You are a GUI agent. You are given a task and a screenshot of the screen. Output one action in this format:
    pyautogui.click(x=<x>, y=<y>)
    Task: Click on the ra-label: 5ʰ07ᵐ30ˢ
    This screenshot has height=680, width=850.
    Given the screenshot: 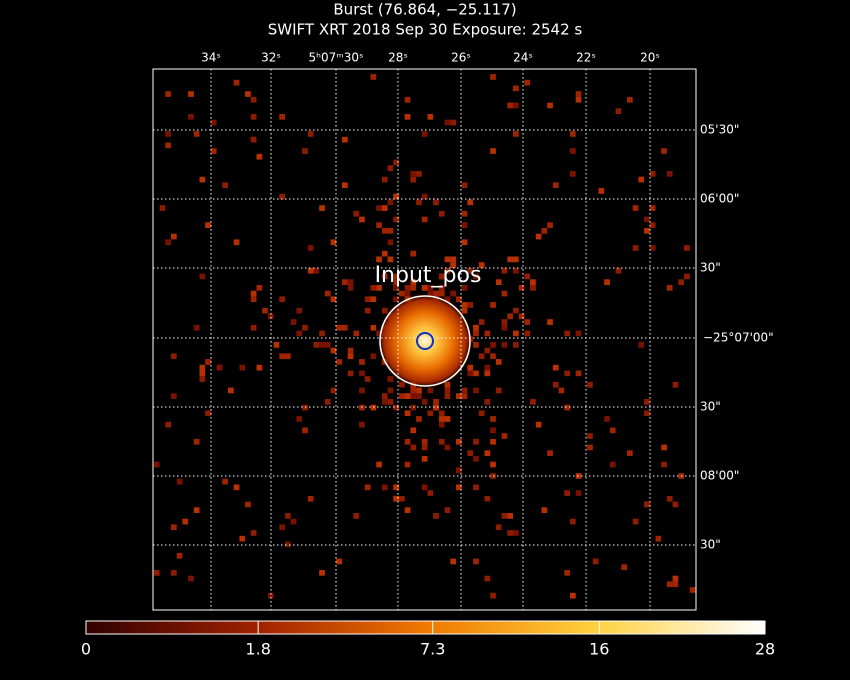 What is the action you would take?
    pyautogui.click(x=336, y=58)
    